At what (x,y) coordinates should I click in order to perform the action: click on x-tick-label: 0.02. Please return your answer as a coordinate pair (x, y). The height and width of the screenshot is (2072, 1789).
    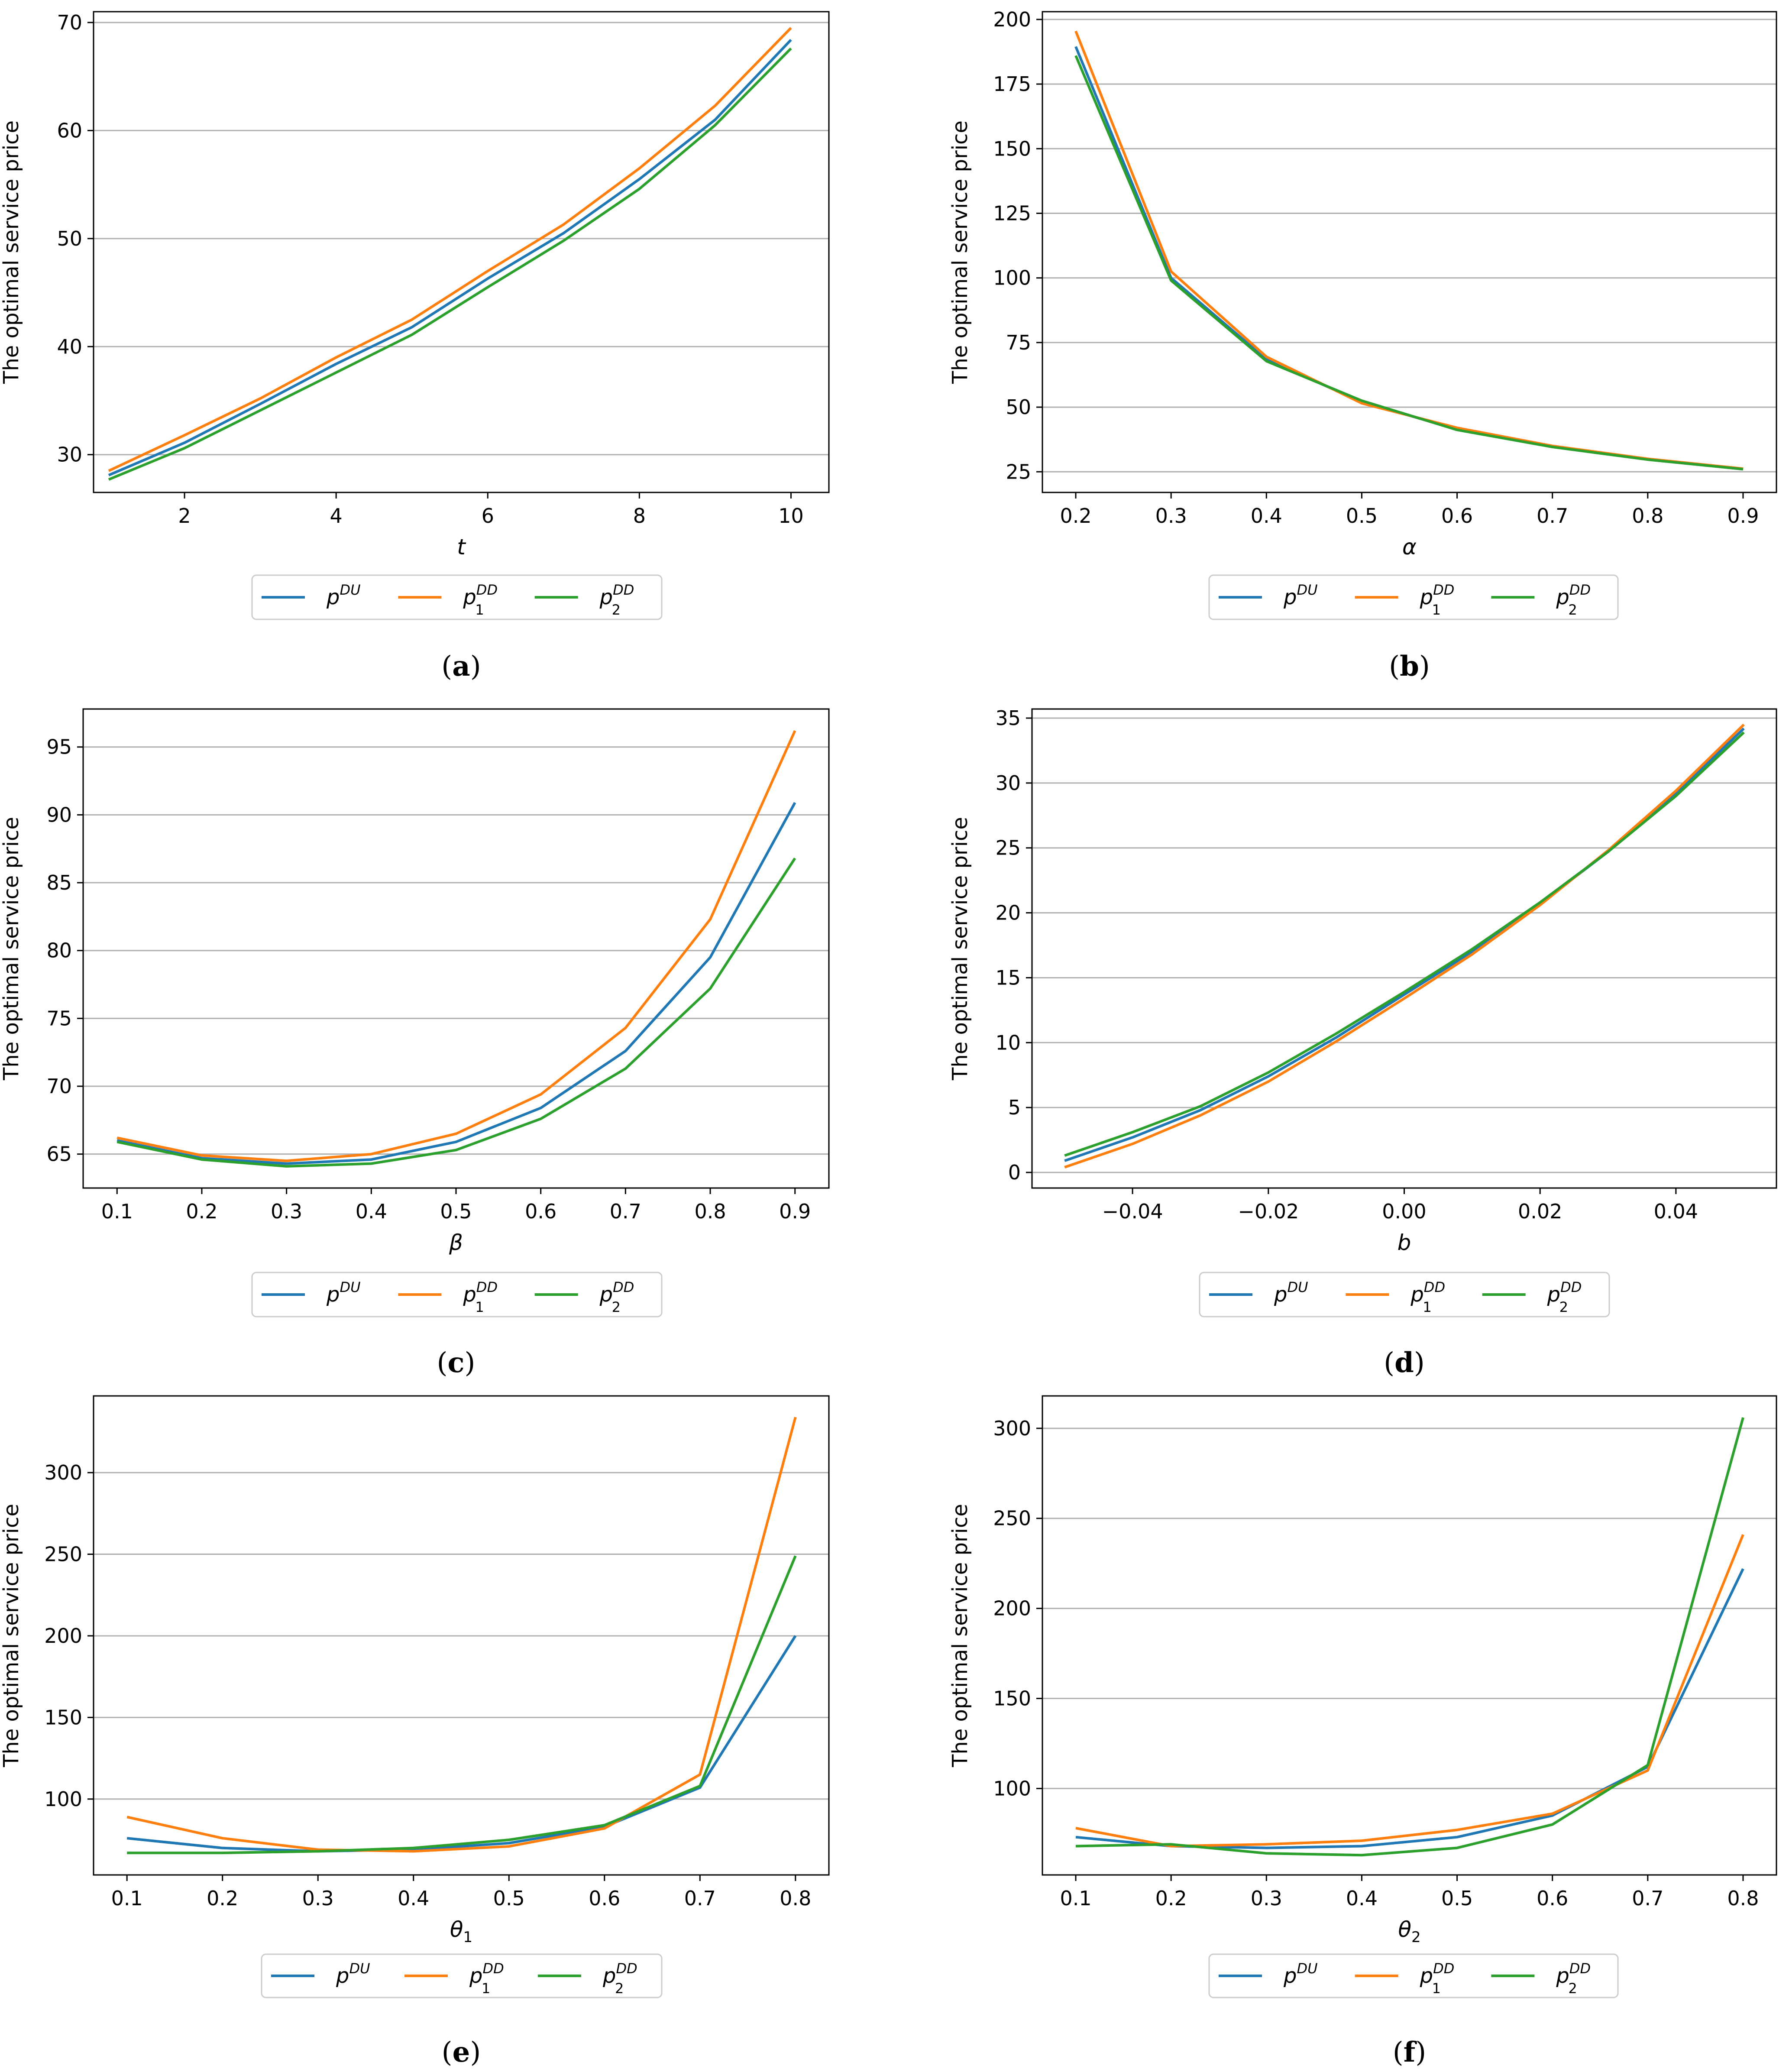
    Looking at the image, I should click on (1540, 1211).